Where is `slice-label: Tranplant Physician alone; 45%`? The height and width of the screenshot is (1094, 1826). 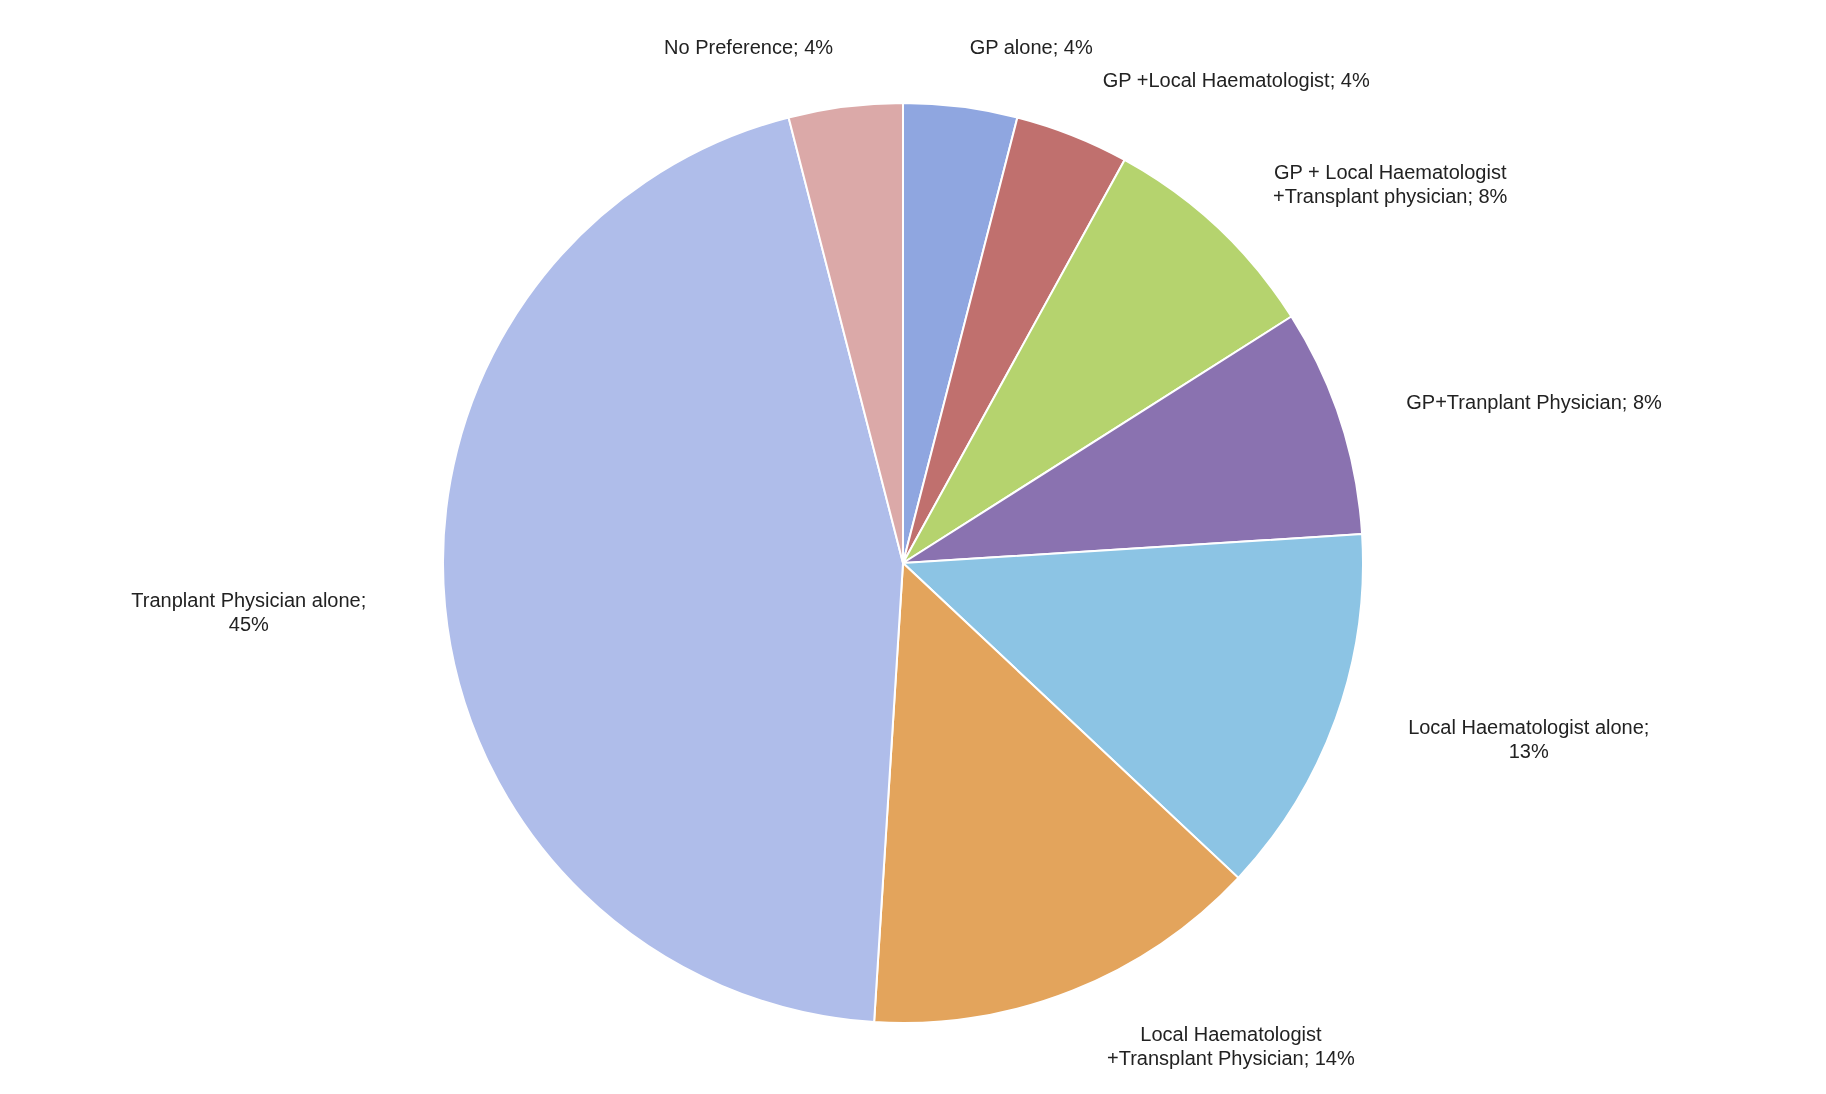 slice-label: Tranplant Physician alone; 45% is located at coordinates (249, 611).